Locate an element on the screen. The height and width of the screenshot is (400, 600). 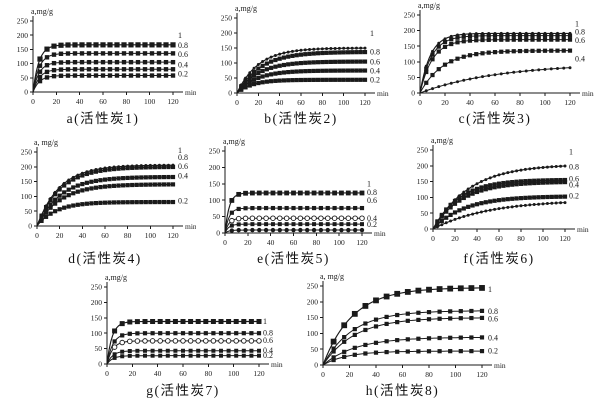
x-tick-label: 60 is located at coordinates (103, 101).